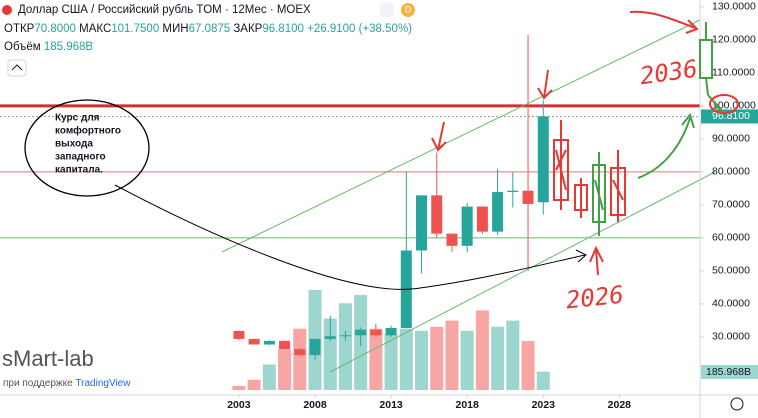  What do you see at coordinates (544, 405) in the screenshot?
I see `x-tick-label: 2023` at bounding box center [544, 405].